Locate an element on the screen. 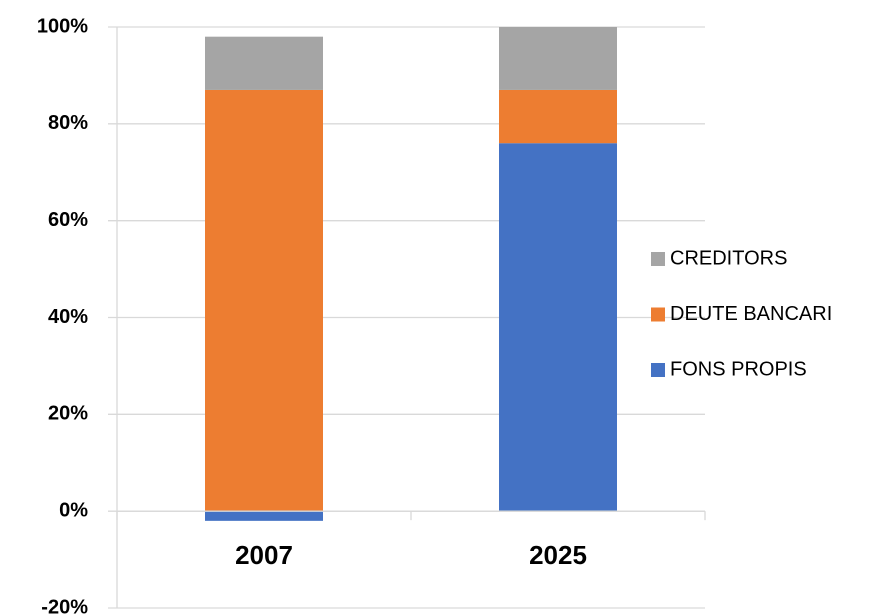 The height and width of the screenshot is (616, 881). y-tick-label: 60% is located at coordinates (68, 220).